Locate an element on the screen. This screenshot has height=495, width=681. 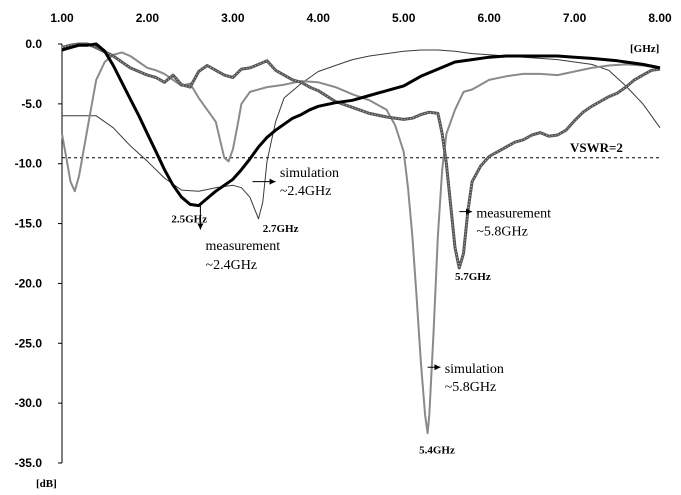
x-tick-label: 6.00 is located at coordinates (489, 18).